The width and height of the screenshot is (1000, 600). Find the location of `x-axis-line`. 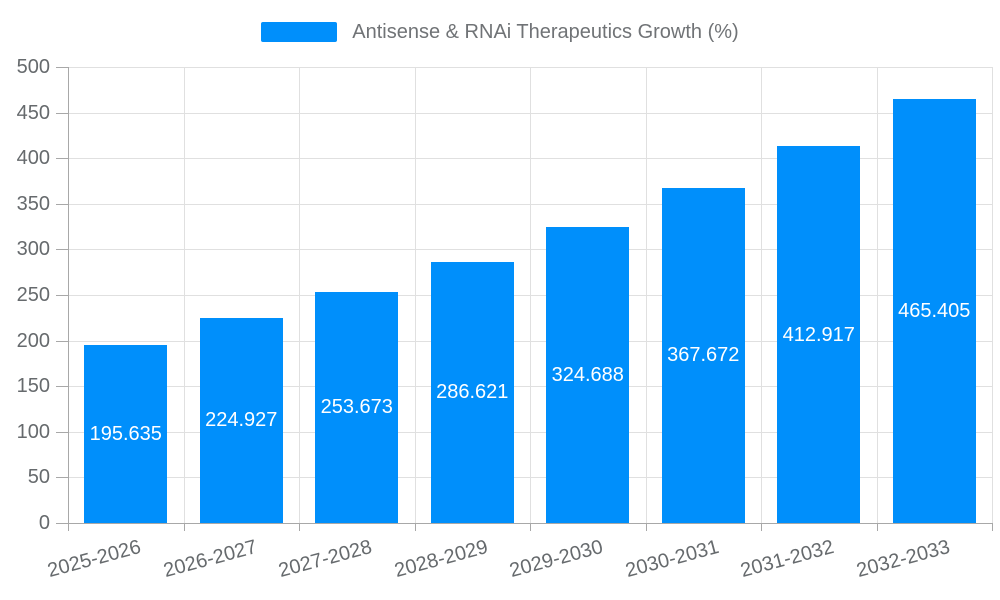

x-axis-line is located at coordinates (524, 523).